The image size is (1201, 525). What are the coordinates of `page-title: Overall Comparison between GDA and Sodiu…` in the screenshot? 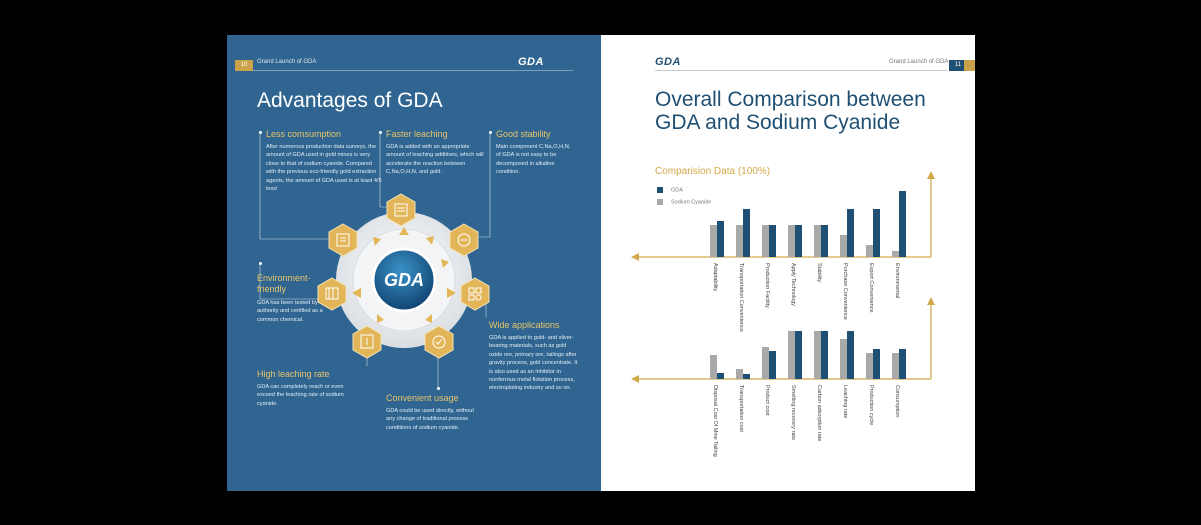 It's located at (790, 111).